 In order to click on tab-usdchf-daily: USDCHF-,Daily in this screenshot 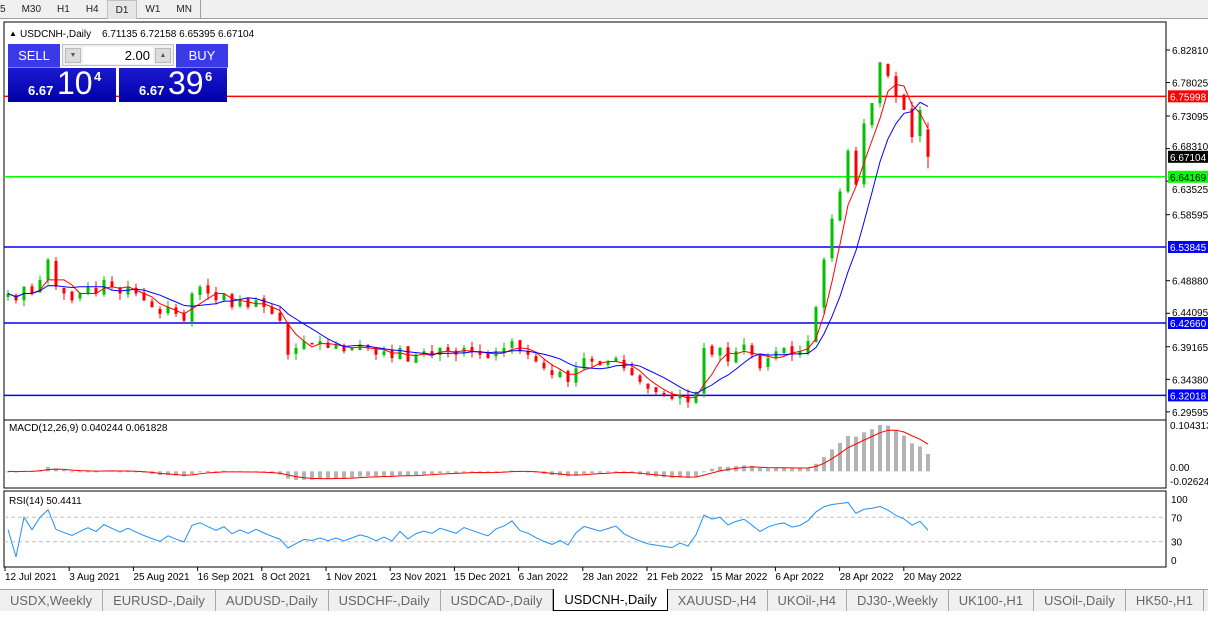, I will do `click(385, 600)`.